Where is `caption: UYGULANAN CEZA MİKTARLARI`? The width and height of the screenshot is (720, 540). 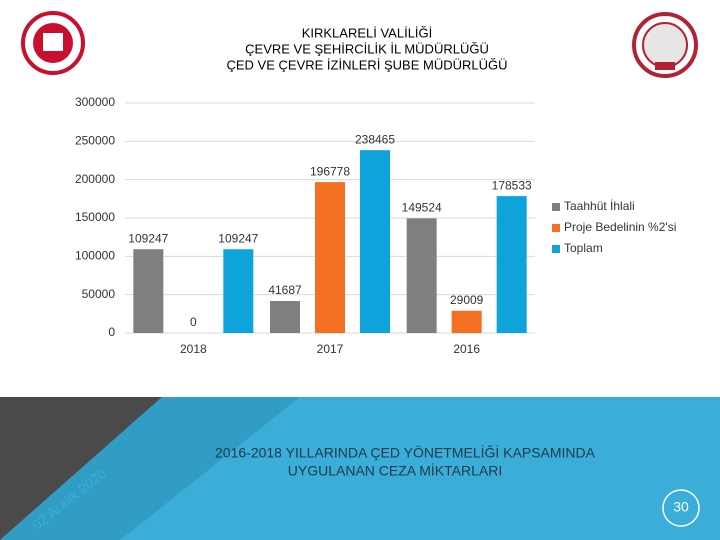 caption: UYGULANAN CEZA MİKTARLARI is located at coordinates (395, 470).